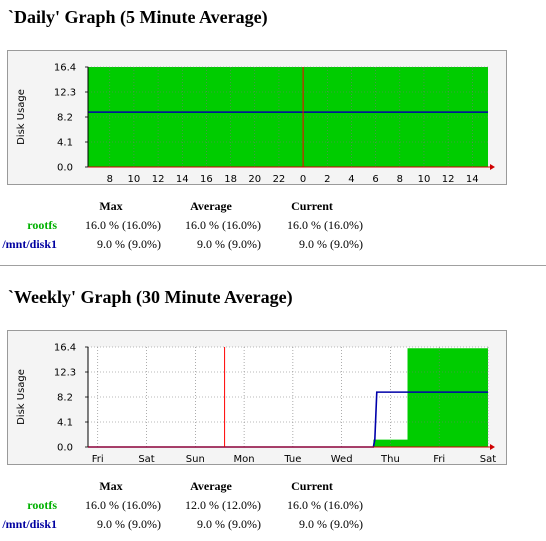 Image resolution: width=546 pixels, height=541 pixels. Describe the element at coordinates (375, 179) in the screenshot. I see `x-tick-label: 6` at that location.